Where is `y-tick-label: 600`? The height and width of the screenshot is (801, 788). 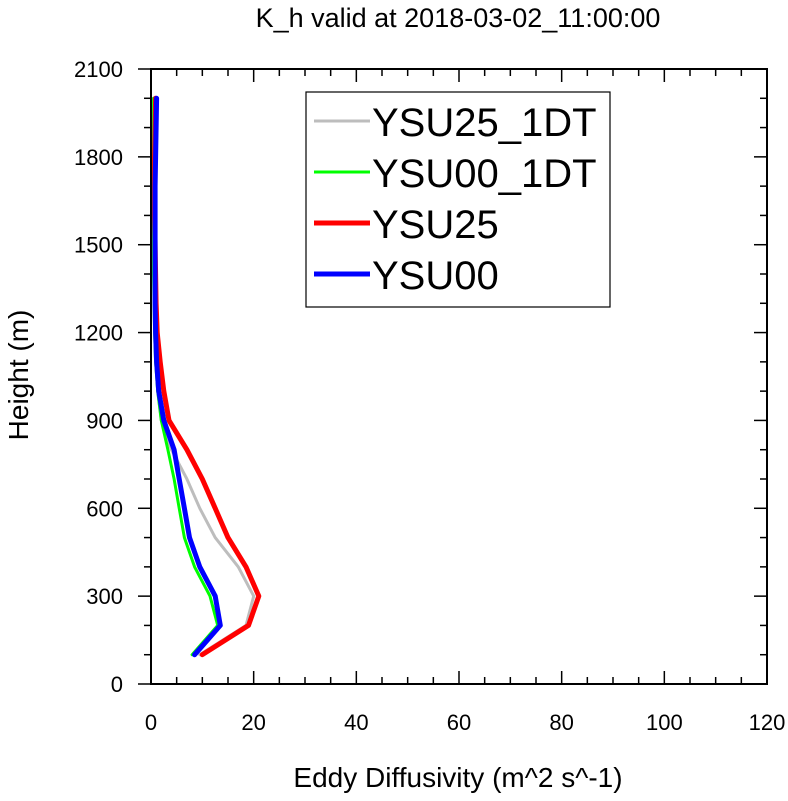
y-tick-label: 600 is located at coordinates (104, 508).